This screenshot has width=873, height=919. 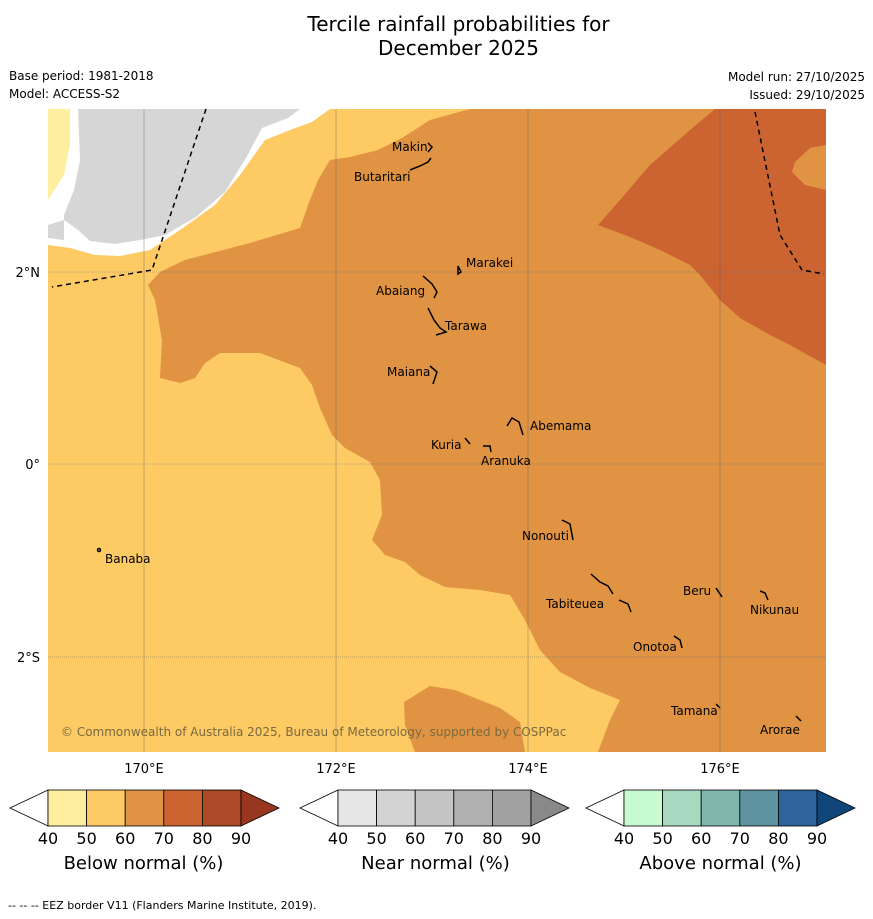 I want to click on lat-labels: 2°N 0° 2°S, so click(x=28, y=466).